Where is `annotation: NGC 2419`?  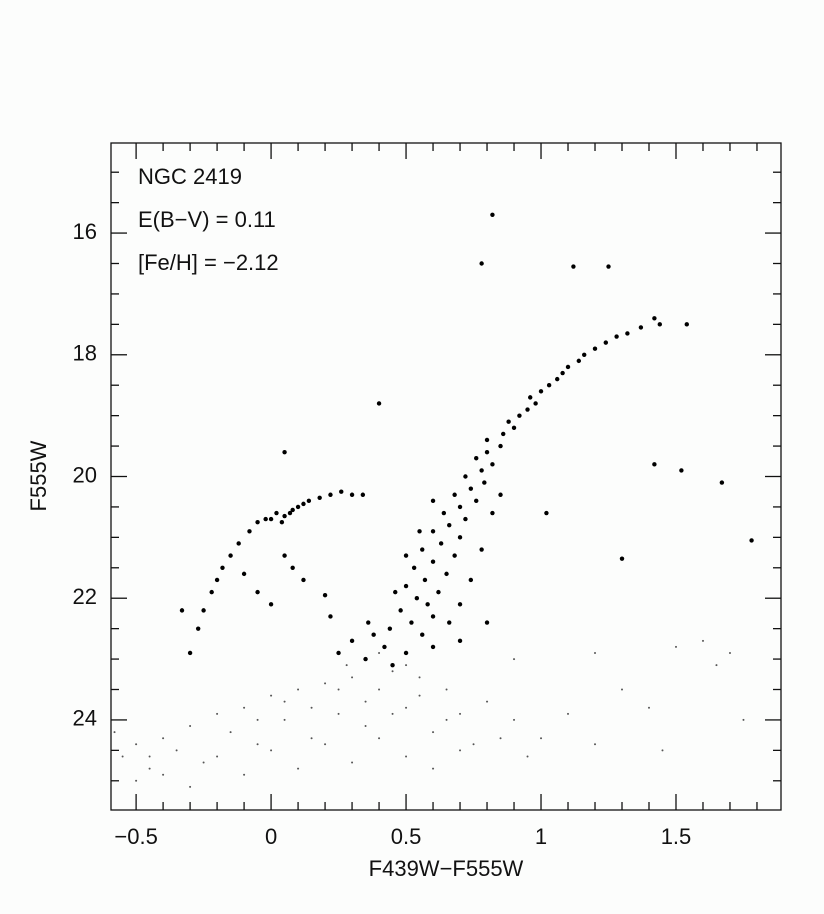
annotation: NGC 2419 is located at coordinates (190, 176).